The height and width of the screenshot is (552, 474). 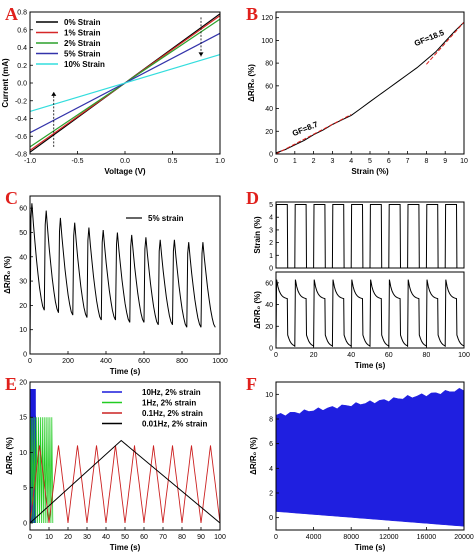 I want to click on series-0.1hz-line, so click(x=125, y=484).